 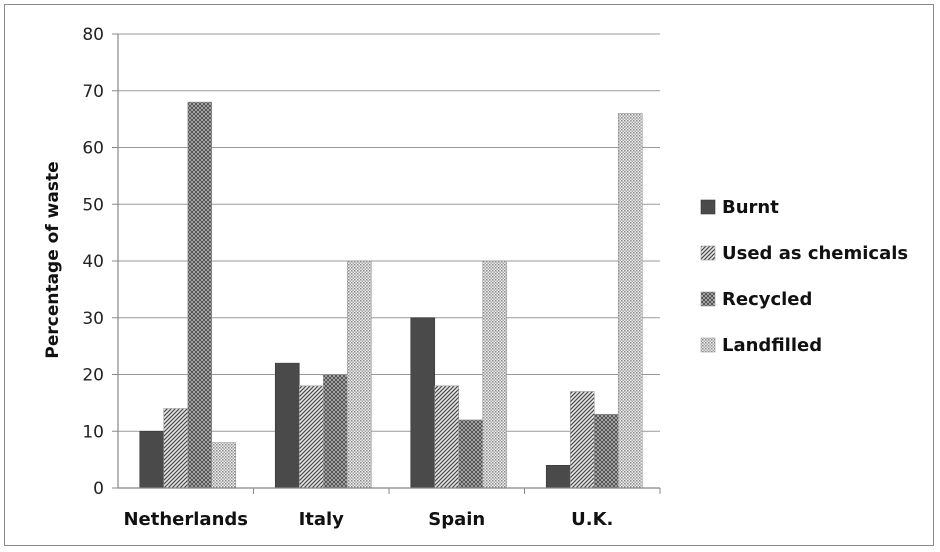 I want to click on bar-recycled-italy, so click(x=335, y=431).